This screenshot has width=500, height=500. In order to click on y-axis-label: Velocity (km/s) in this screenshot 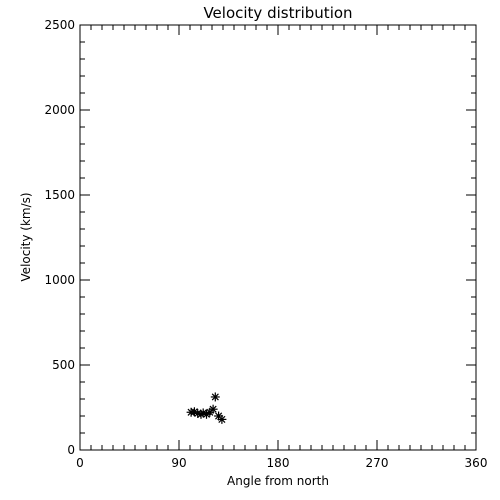, I will do `click(26, 236)`.